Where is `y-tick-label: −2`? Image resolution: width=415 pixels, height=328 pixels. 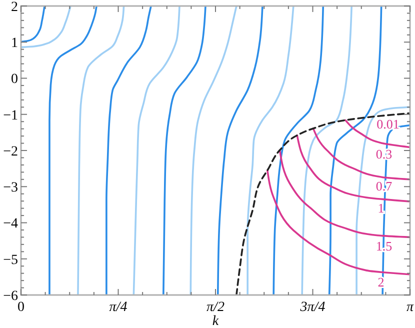 y-tick-label: −2 is located at coordinates (10, 152).